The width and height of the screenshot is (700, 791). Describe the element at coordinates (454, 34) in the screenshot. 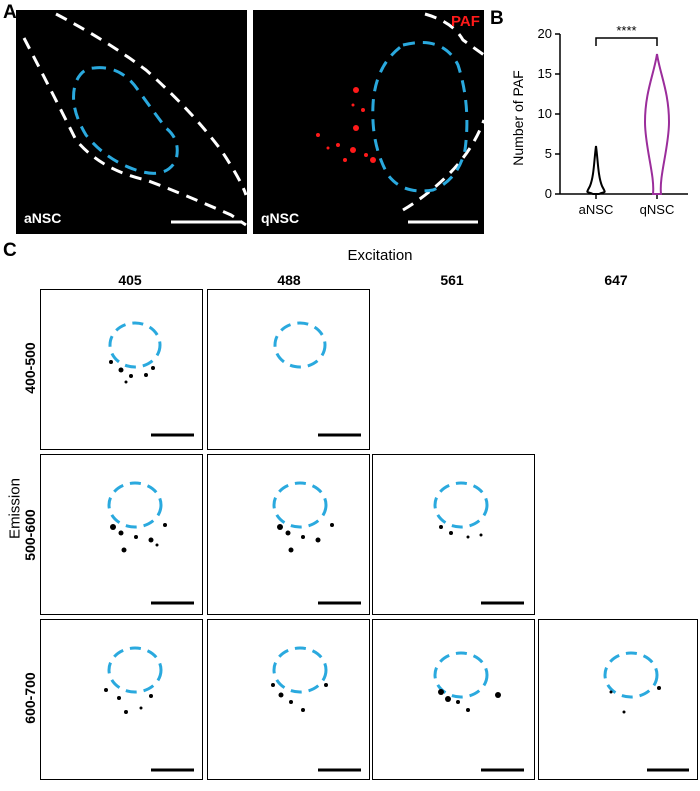

I see `qnsc-cell-outline` at that location.